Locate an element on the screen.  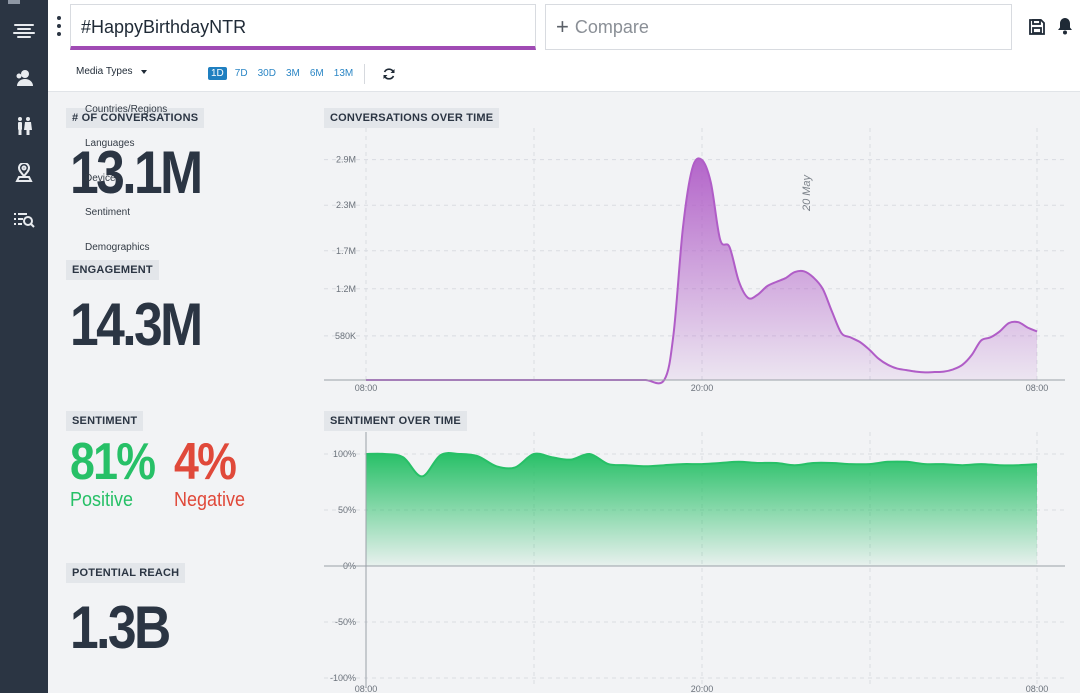
sentiment-label: SENTIMENT is located at coordinates (105, 421).